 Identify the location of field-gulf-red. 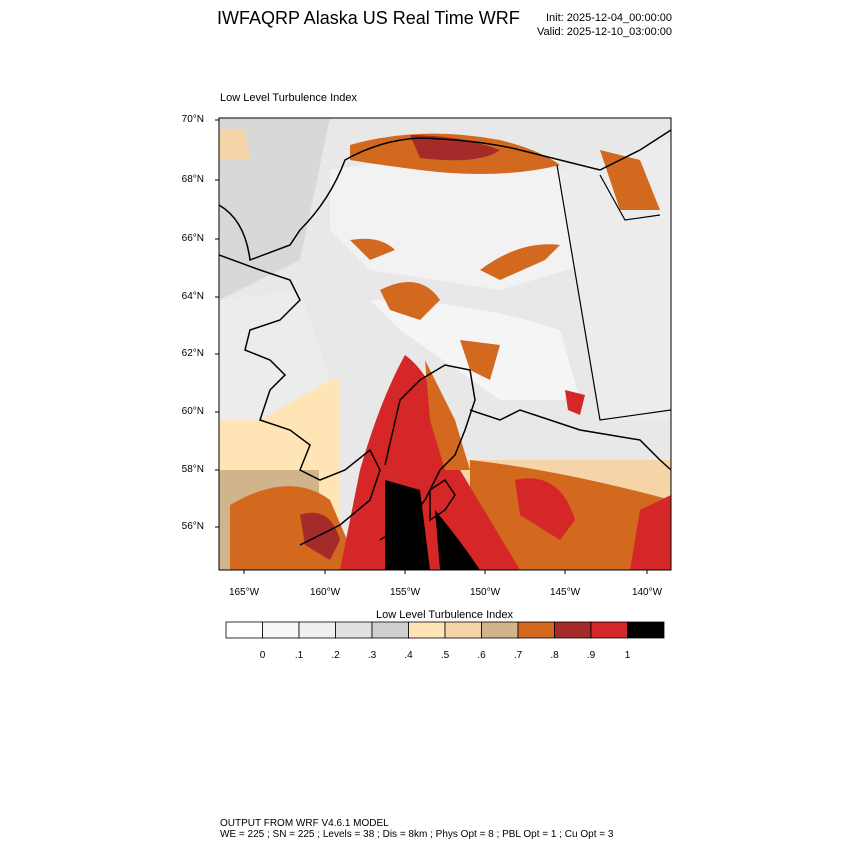
(545, 509).